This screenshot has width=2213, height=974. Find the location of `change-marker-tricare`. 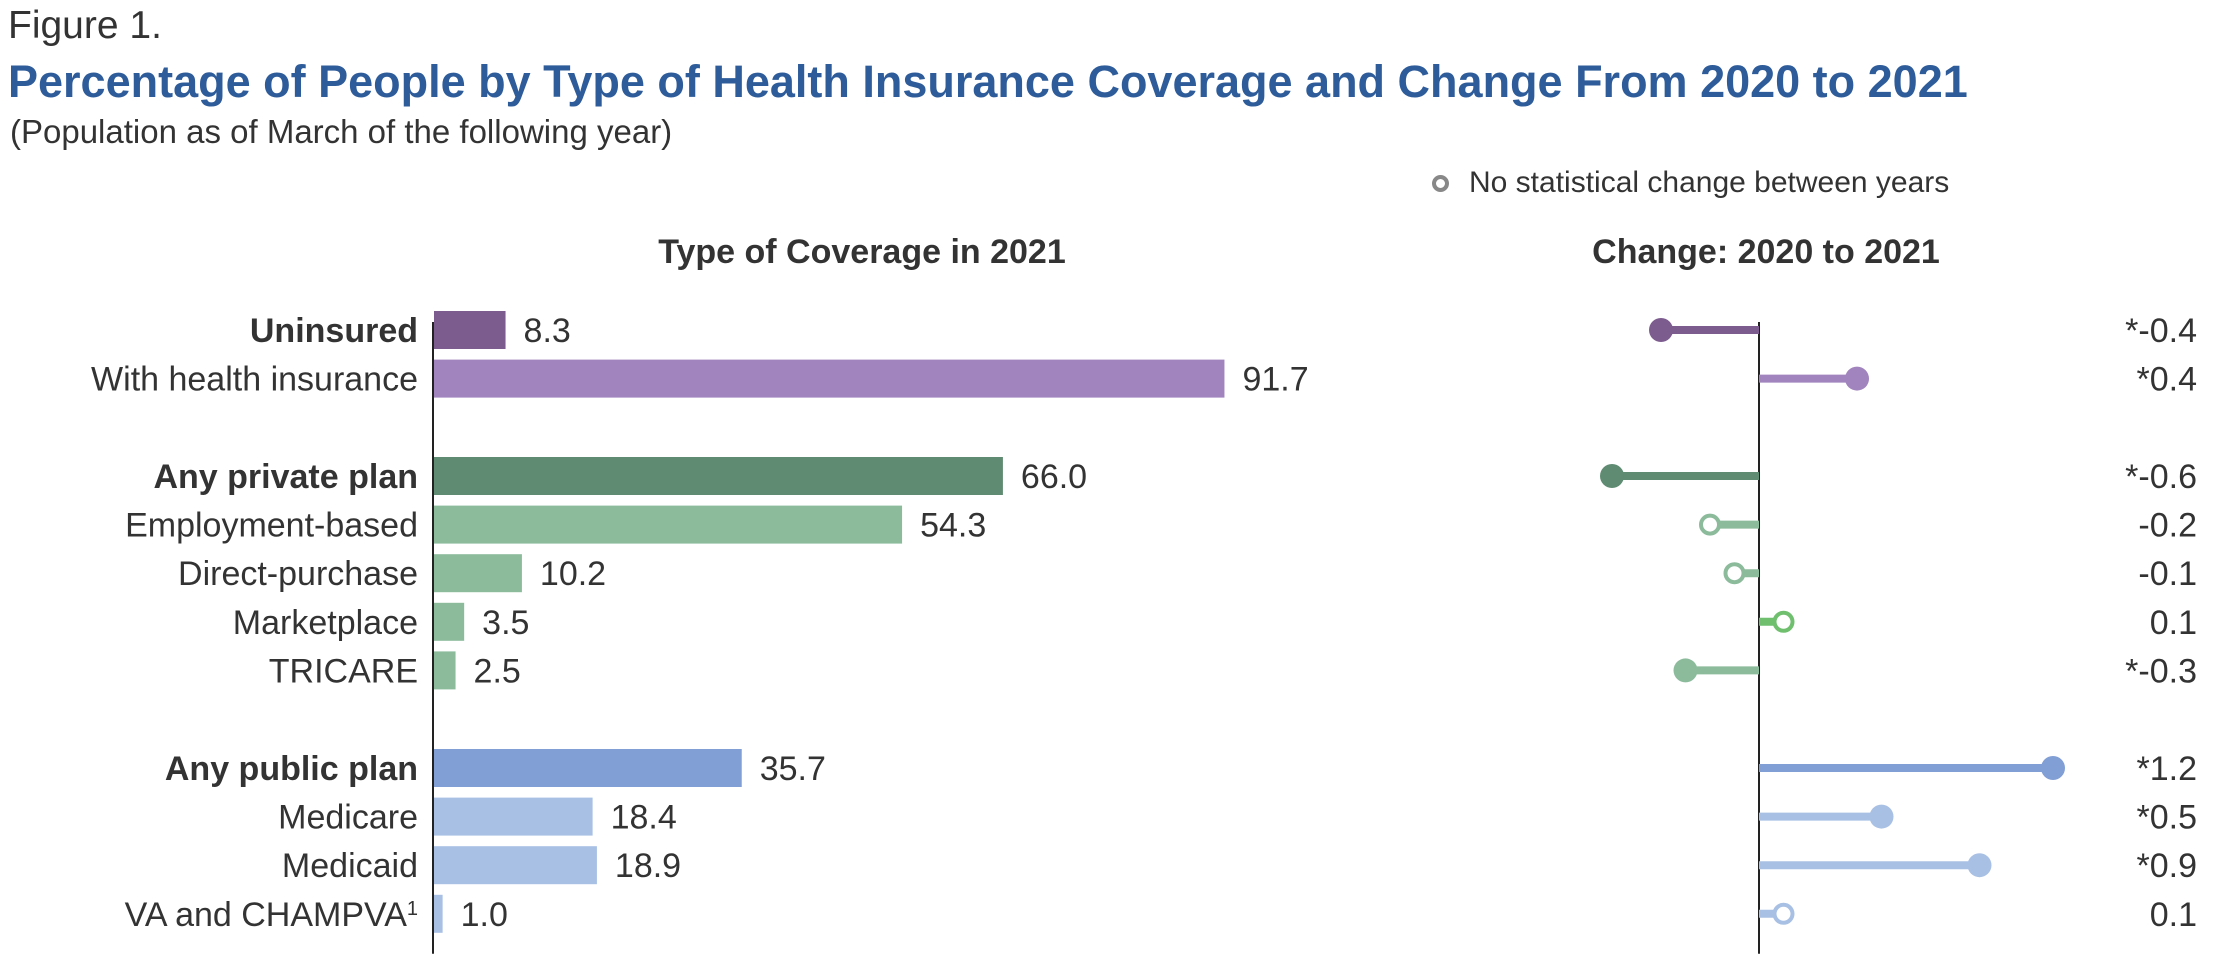

change-marker-tricare is located at coordinates (1685, 670).